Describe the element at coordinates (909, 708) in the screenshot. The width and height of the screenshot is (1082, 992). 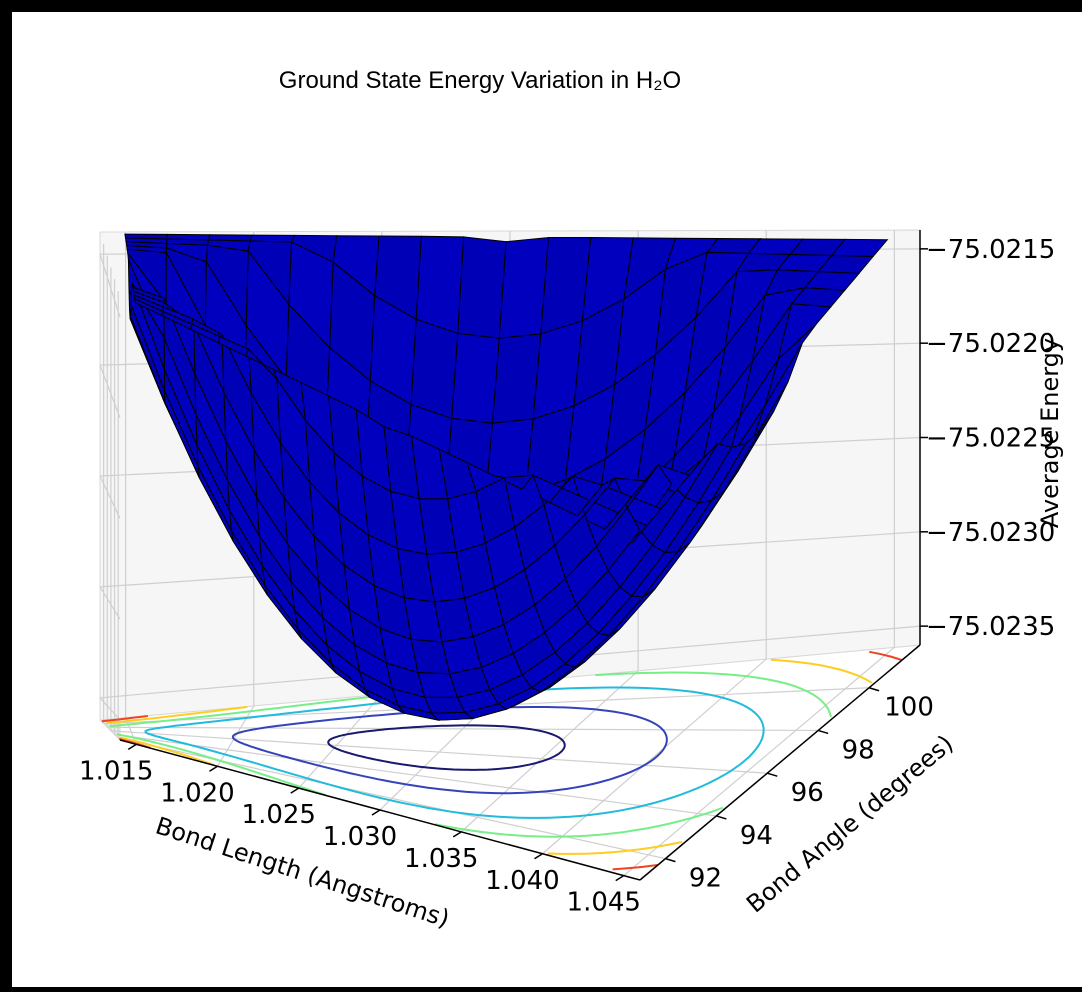
I see `y-tick-label: 100` at that location.